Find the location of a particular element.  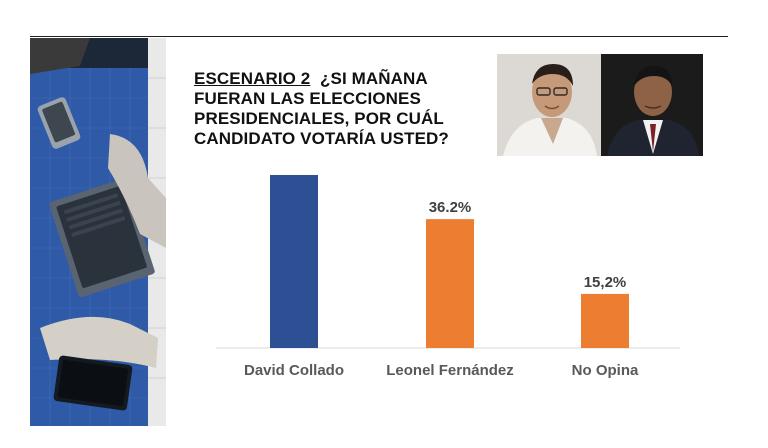

photo-leonel-fernandez is located at coordinates (653, 111).